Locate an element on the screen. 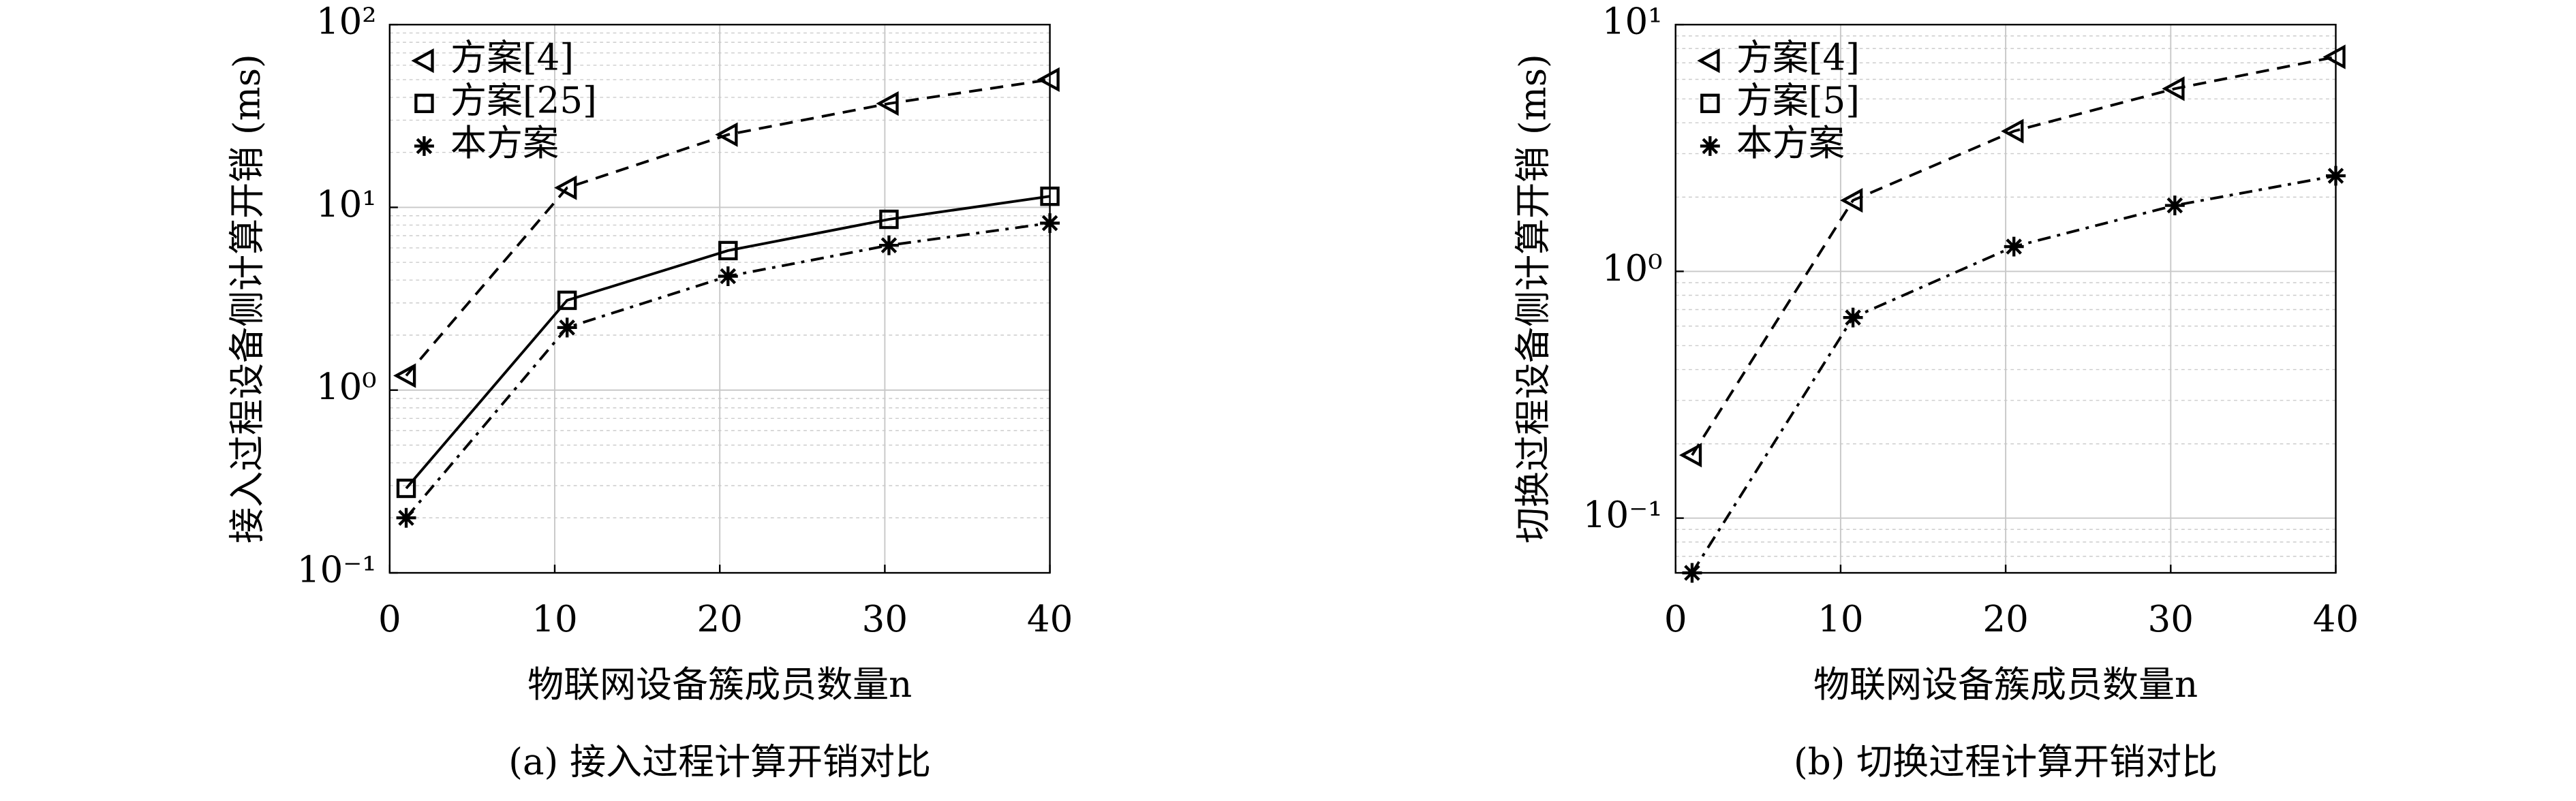 Image resolution: width=2576 pixels, height=801 pixels. legend-label: 方案[5] is located at coordinates (1798, 100).